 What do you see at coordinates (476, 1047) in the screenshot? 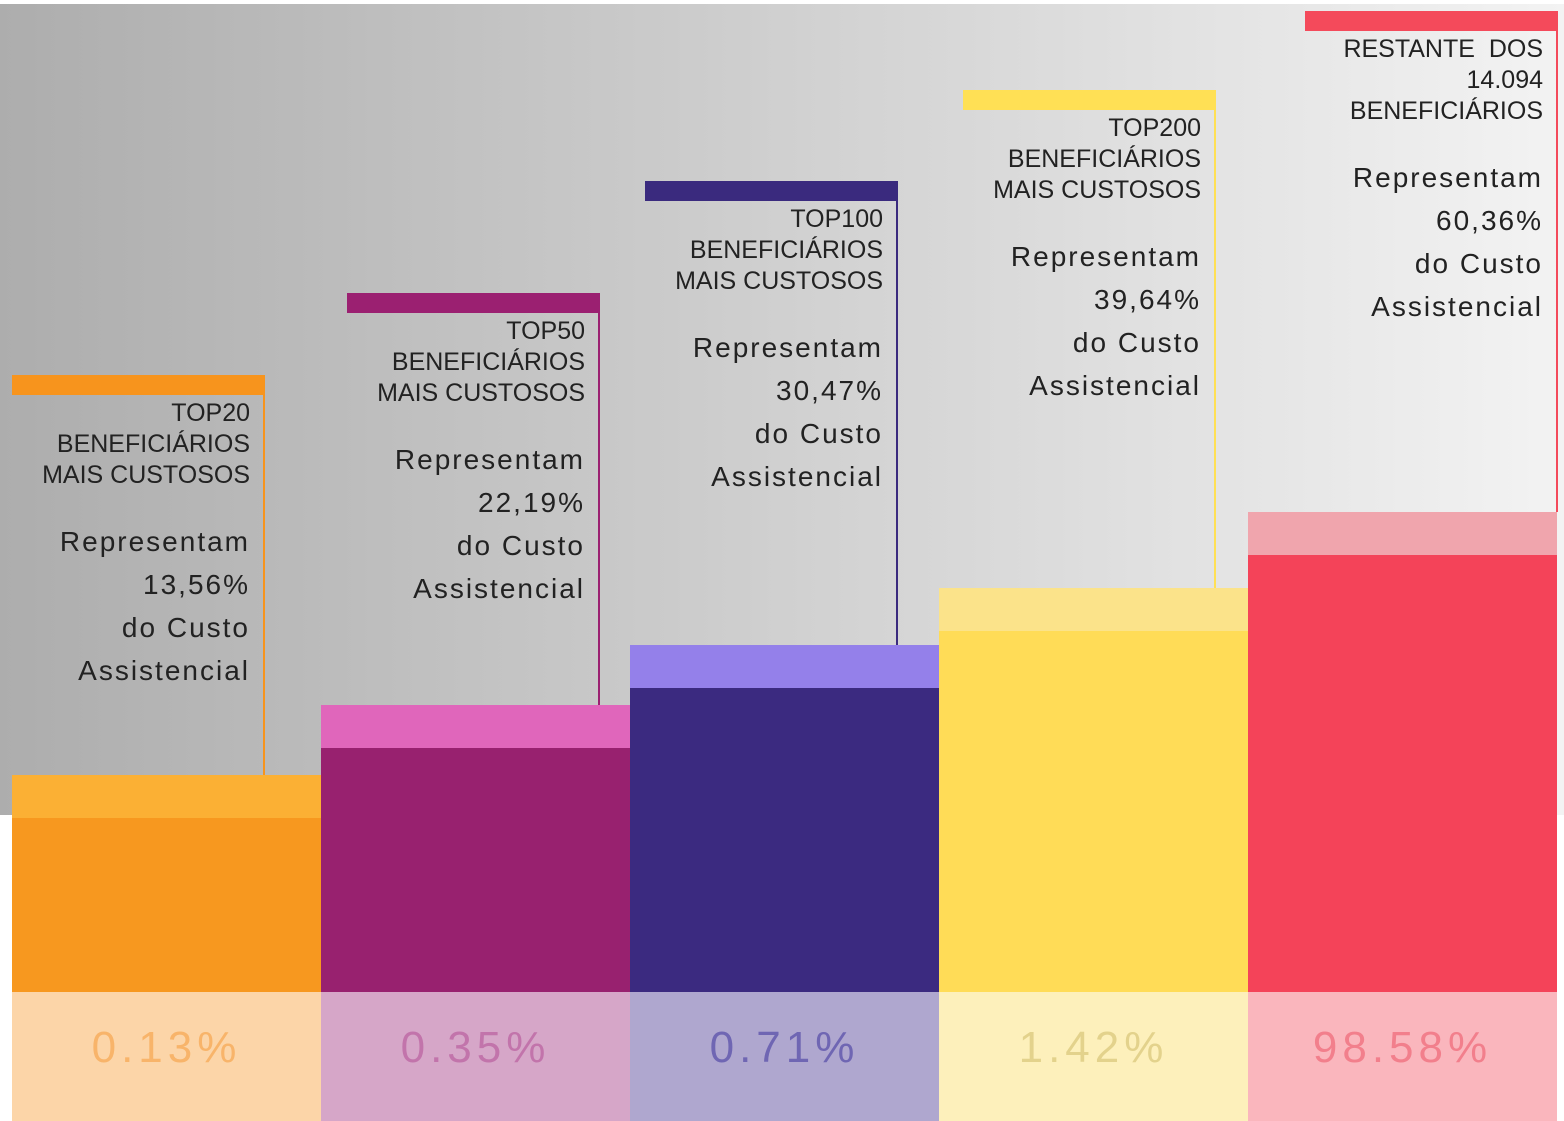
I see `share-label: 0.35%` at bounding box center [476, 1047].